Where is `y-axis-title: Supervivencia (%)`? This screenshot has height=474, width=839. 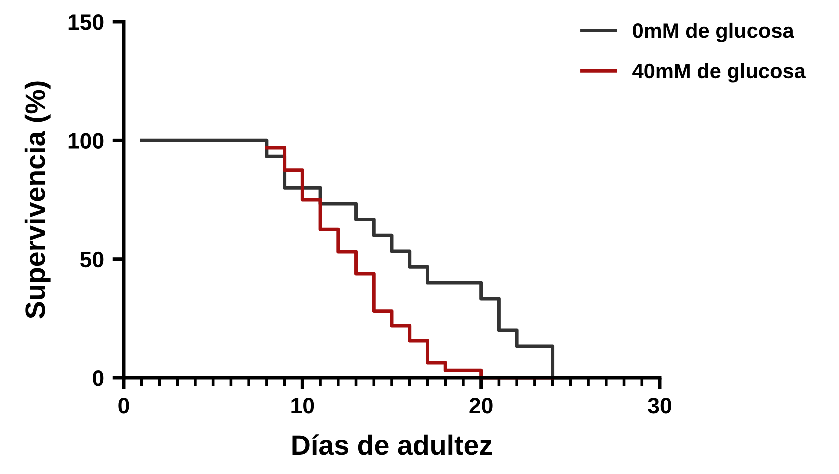
y-axis-title: Supervivencia (%) is located at coordinates (37, 200).